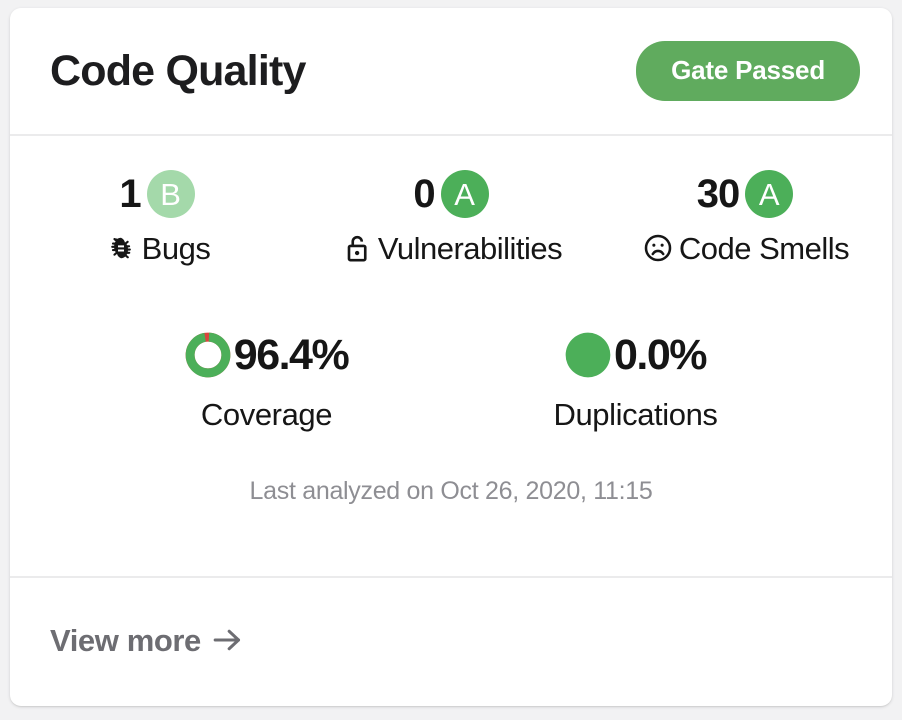 The image size is (902, 720). I want to click on arrow-right-icon, so click(228, 640).